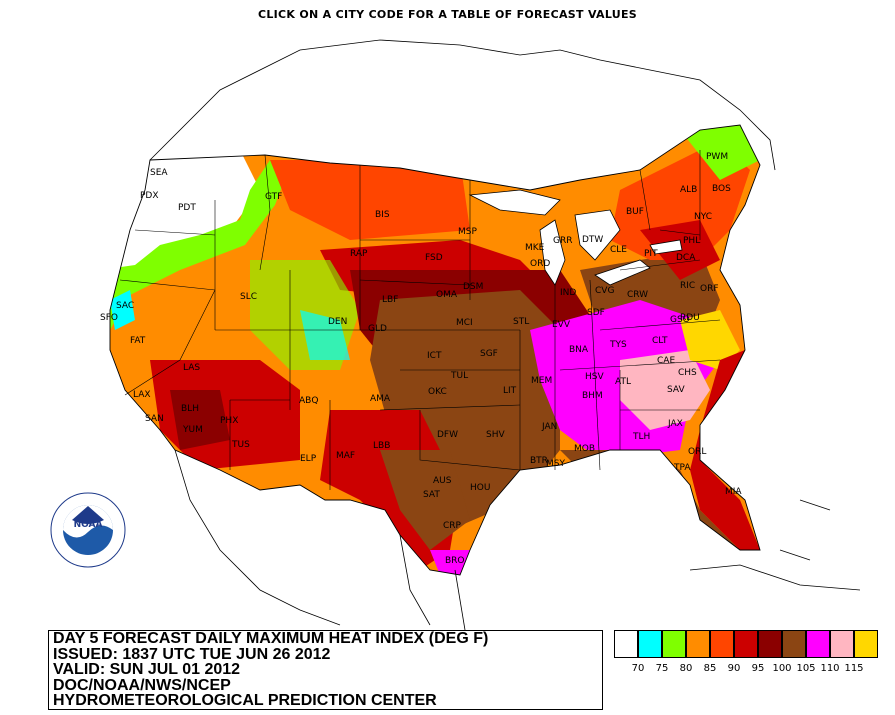 The image size is (895, 715). I want to click on city-code-orf: ORF, so click(709, 289).